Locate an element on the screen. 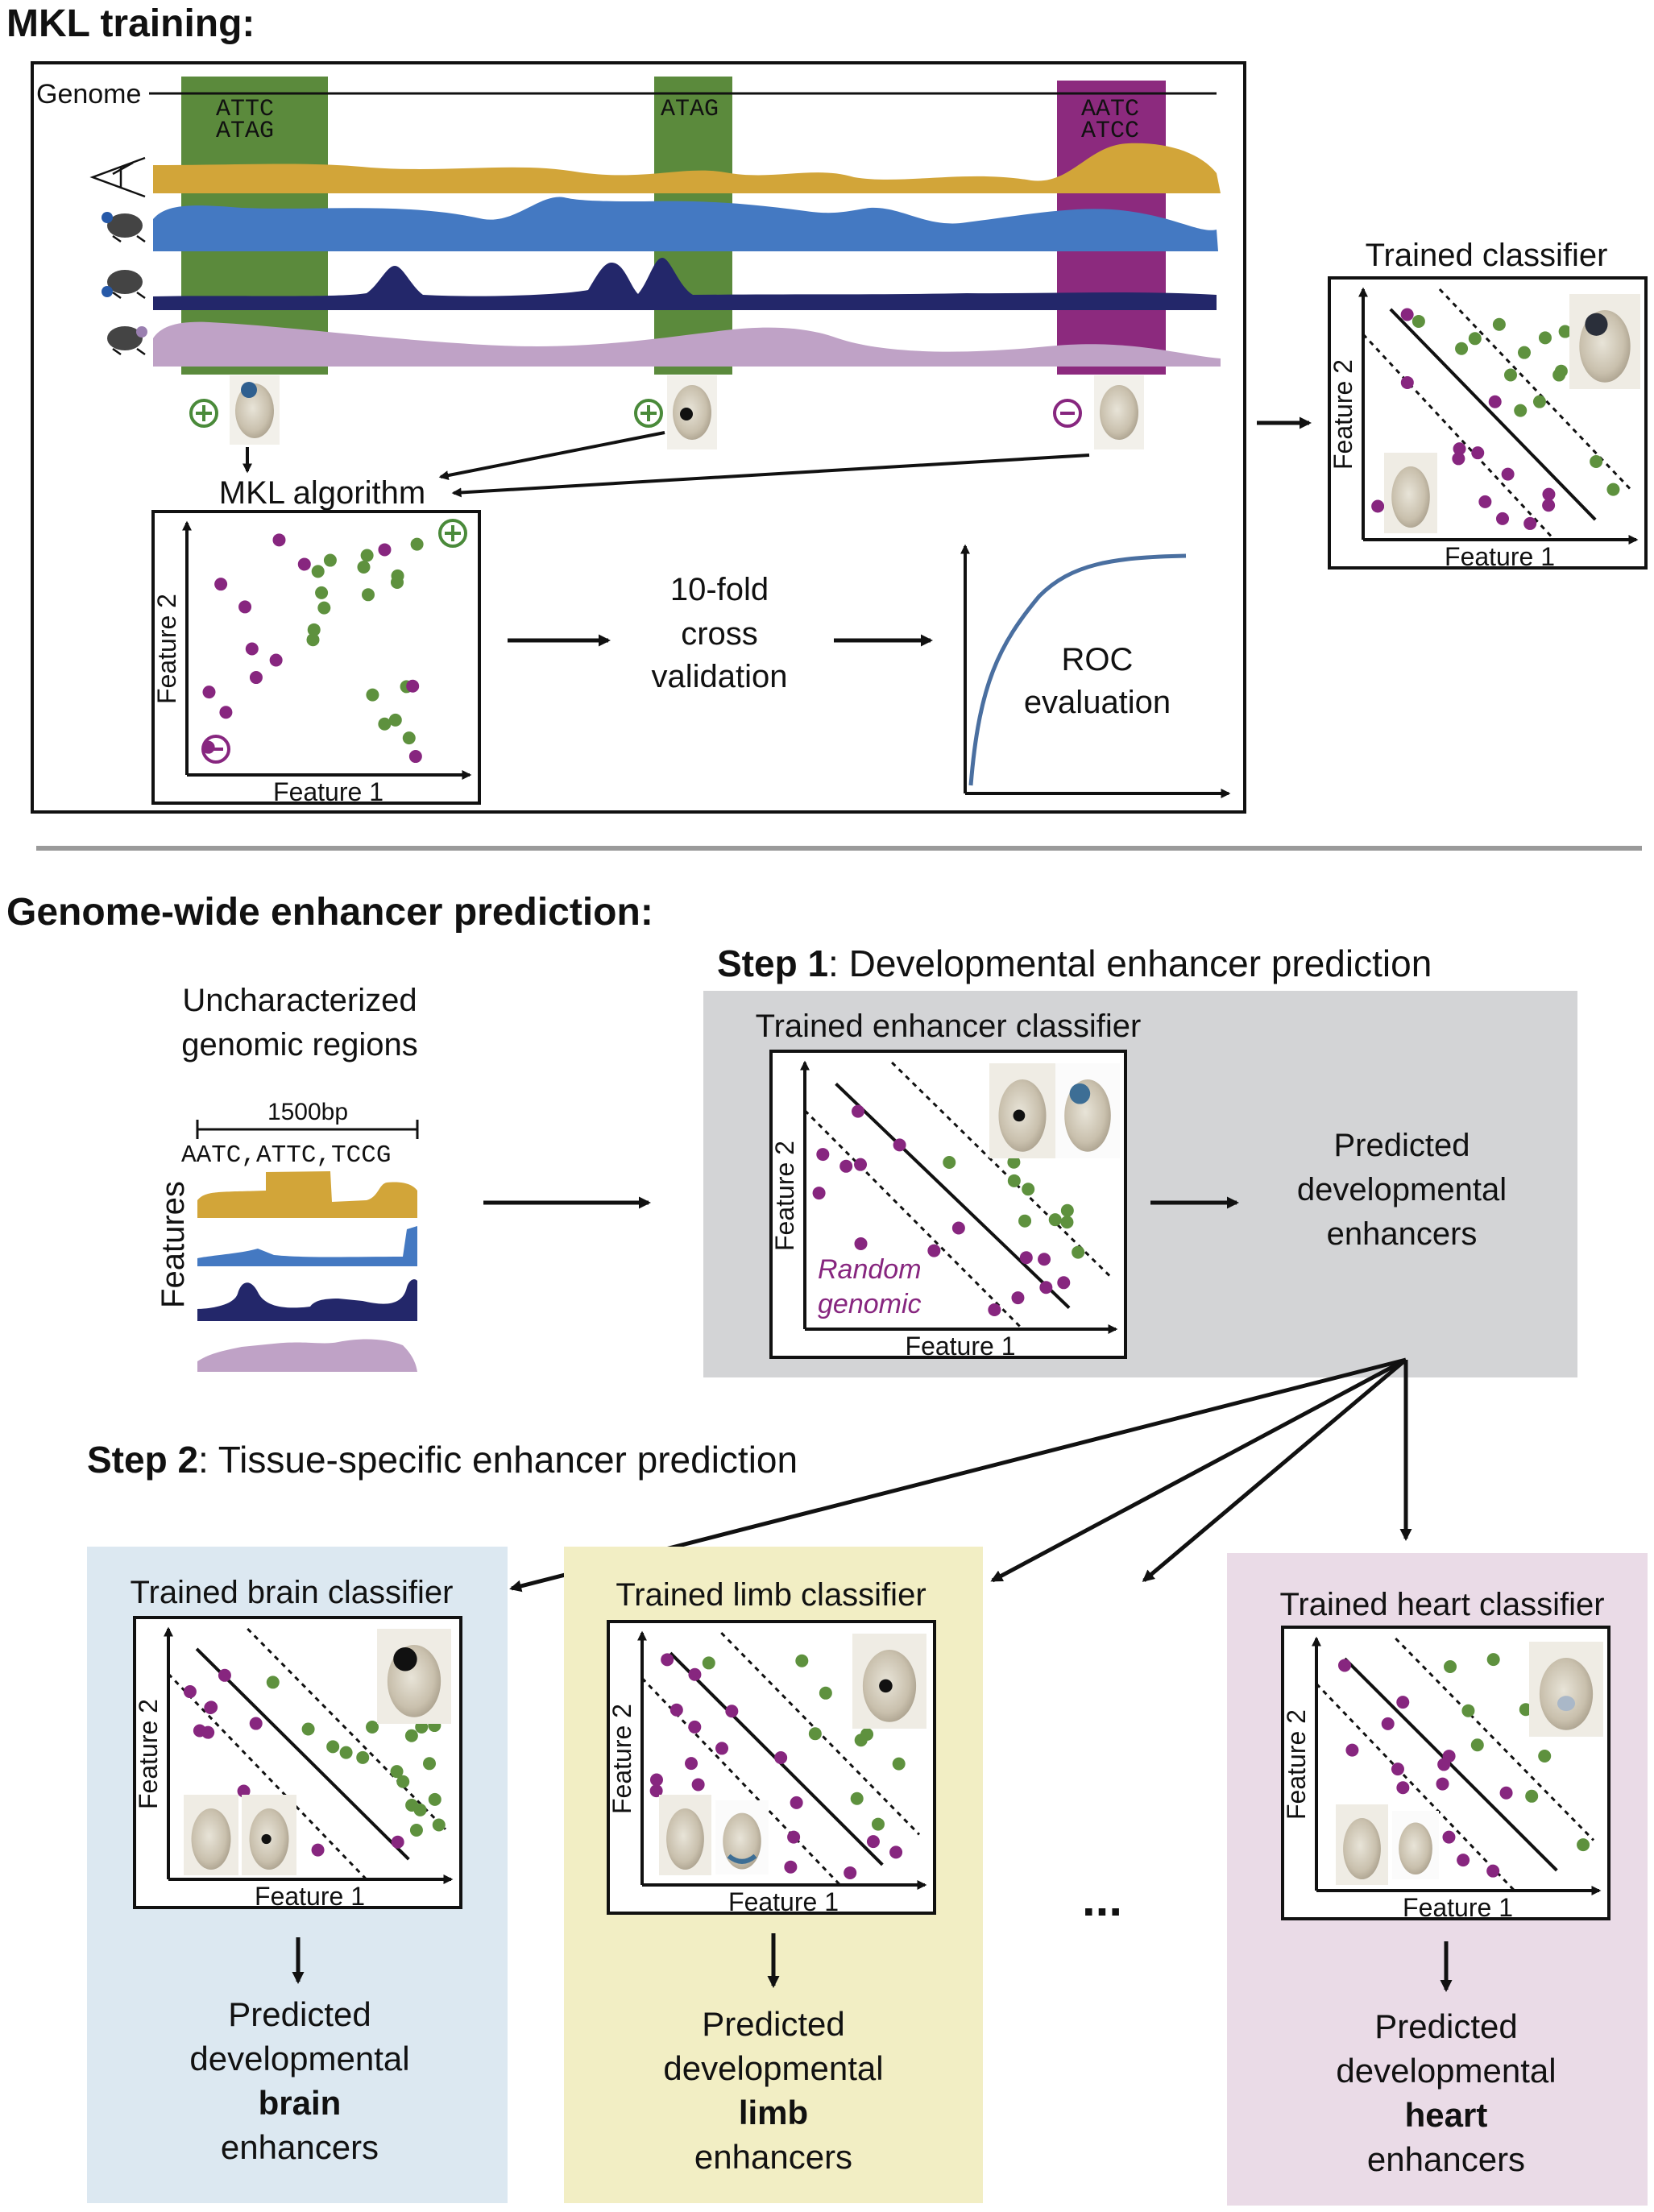 Image resolution: width=1654 pixels, height=2212 pixels. step1-classifier-y-label: Feature 2 is located at coordinates (784, 1196).